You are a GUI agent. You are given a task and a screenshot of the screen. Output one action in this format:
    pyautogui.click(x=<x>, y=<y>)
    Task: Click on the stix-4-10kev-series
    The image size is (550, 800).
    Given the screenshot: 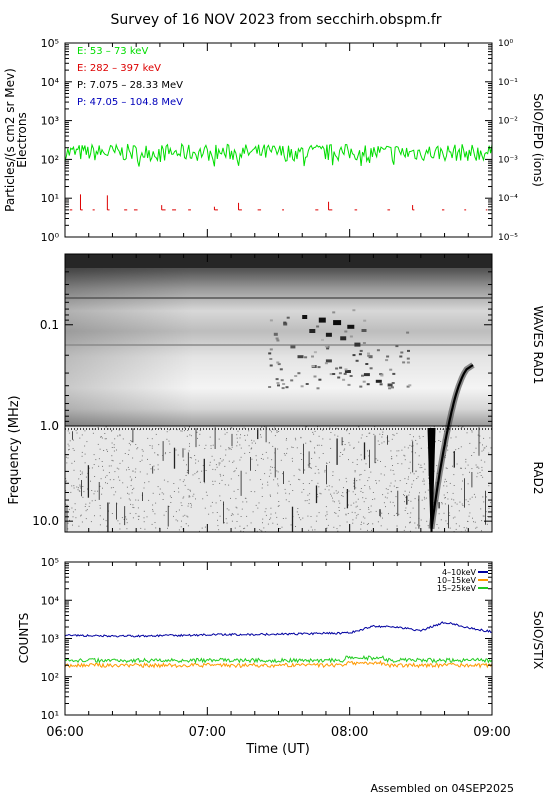 What is the action you would take?
    pyautogui.click(x=278, y=629)
    